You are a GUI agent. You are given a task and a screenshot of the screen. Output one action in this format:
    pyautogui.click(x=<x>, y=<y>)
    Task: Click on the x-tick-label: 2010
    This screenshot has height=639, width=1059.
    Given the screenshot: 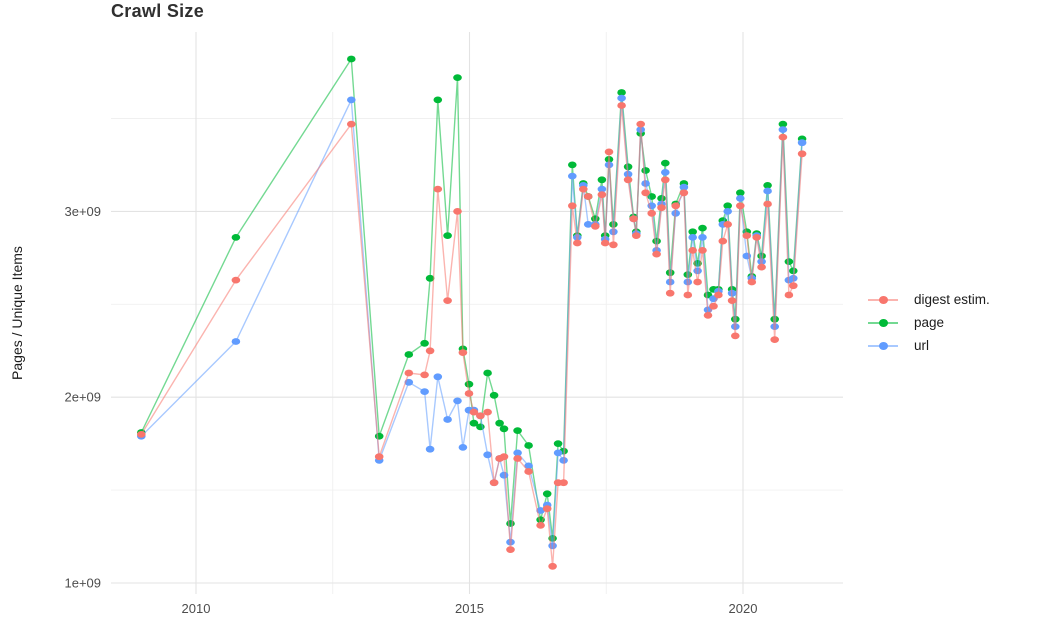 What is the action you would take?
    pyautogui.click(x=196, y=608)
    